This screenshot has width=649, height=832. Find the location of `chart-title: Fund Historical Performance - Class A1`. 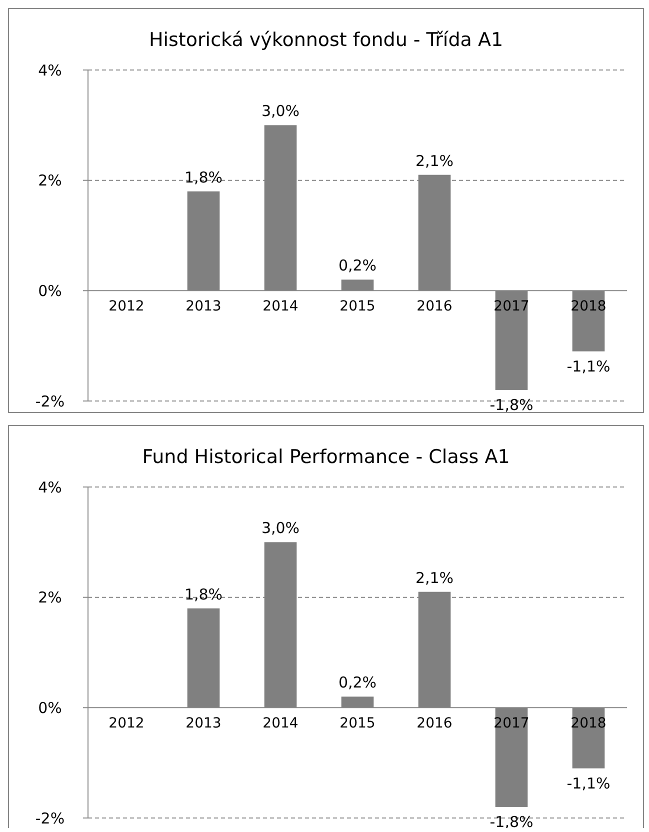

chart-title: Fund Historical Performance - Class A1 is located at coordinates (326, 457).